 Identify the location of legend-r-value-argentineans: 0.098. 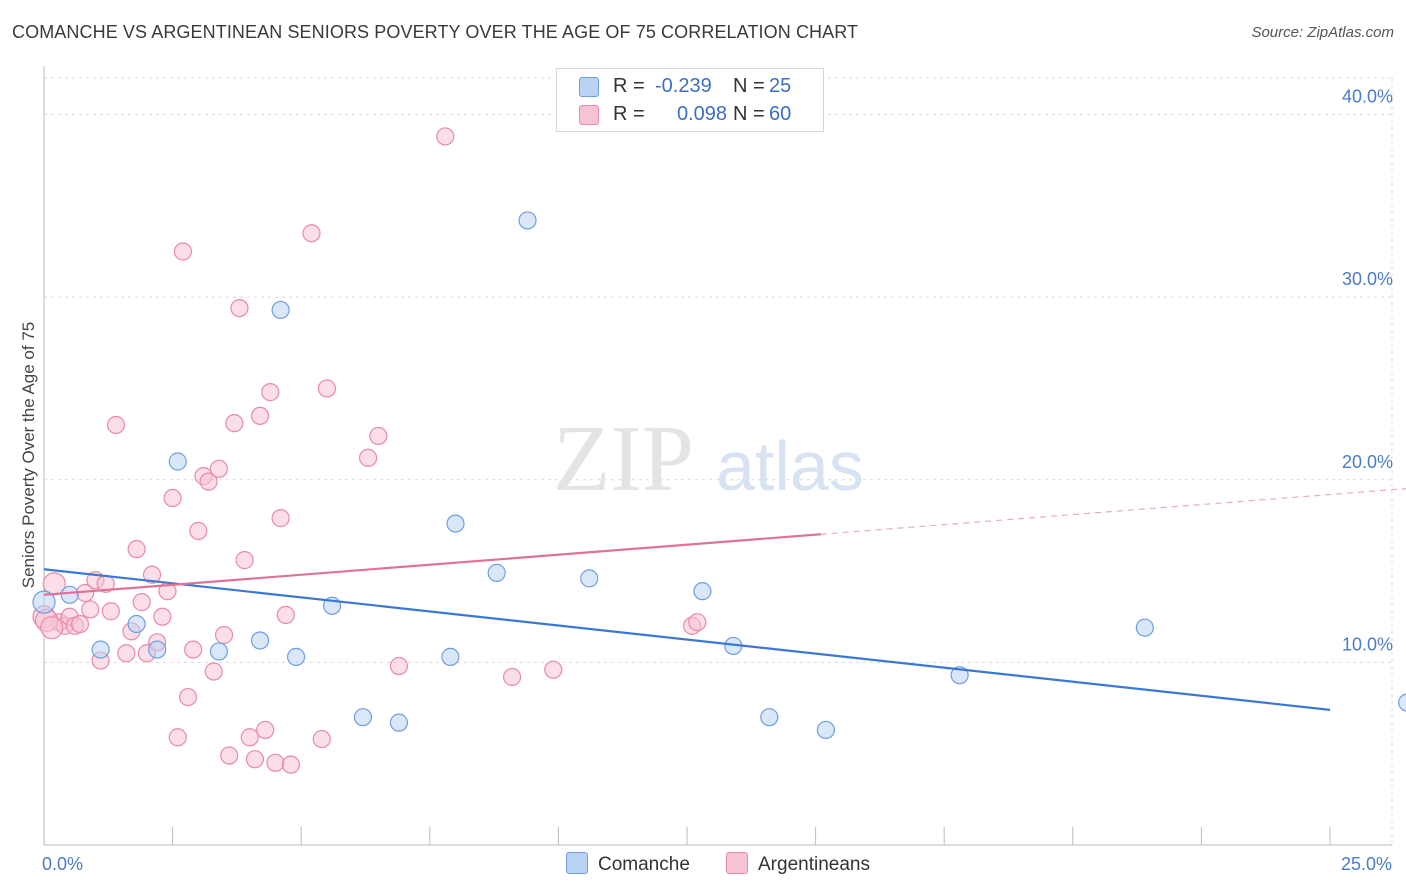
(702, 114).